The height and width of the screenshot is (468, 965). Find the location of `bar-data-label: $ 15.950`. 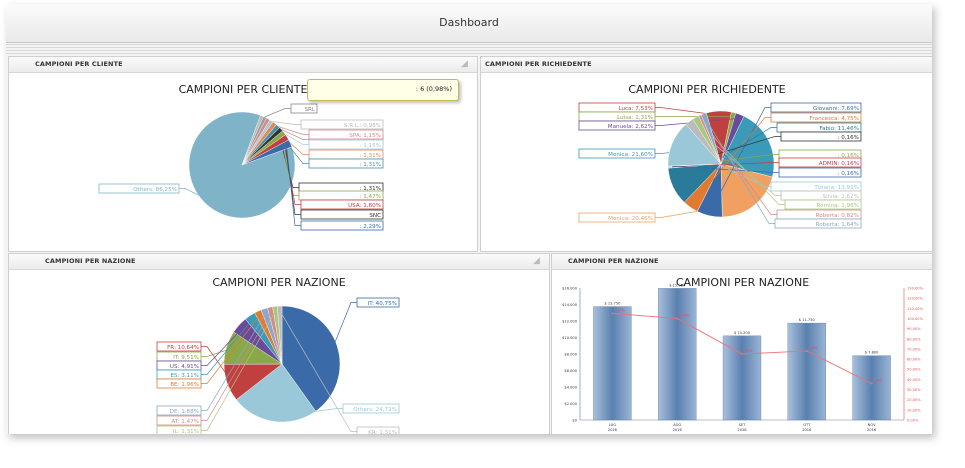

bar-data-label: $ 15.950 is located at coordinates (677, 285).